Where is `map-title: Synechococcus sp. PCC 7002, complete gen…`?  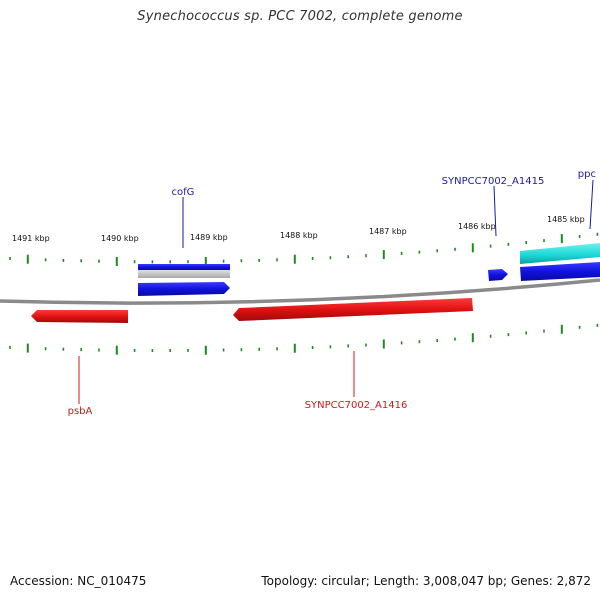 map-title: Synechococcus sp. PCC 7002, complete gen… is located at coordinates (300, 16).